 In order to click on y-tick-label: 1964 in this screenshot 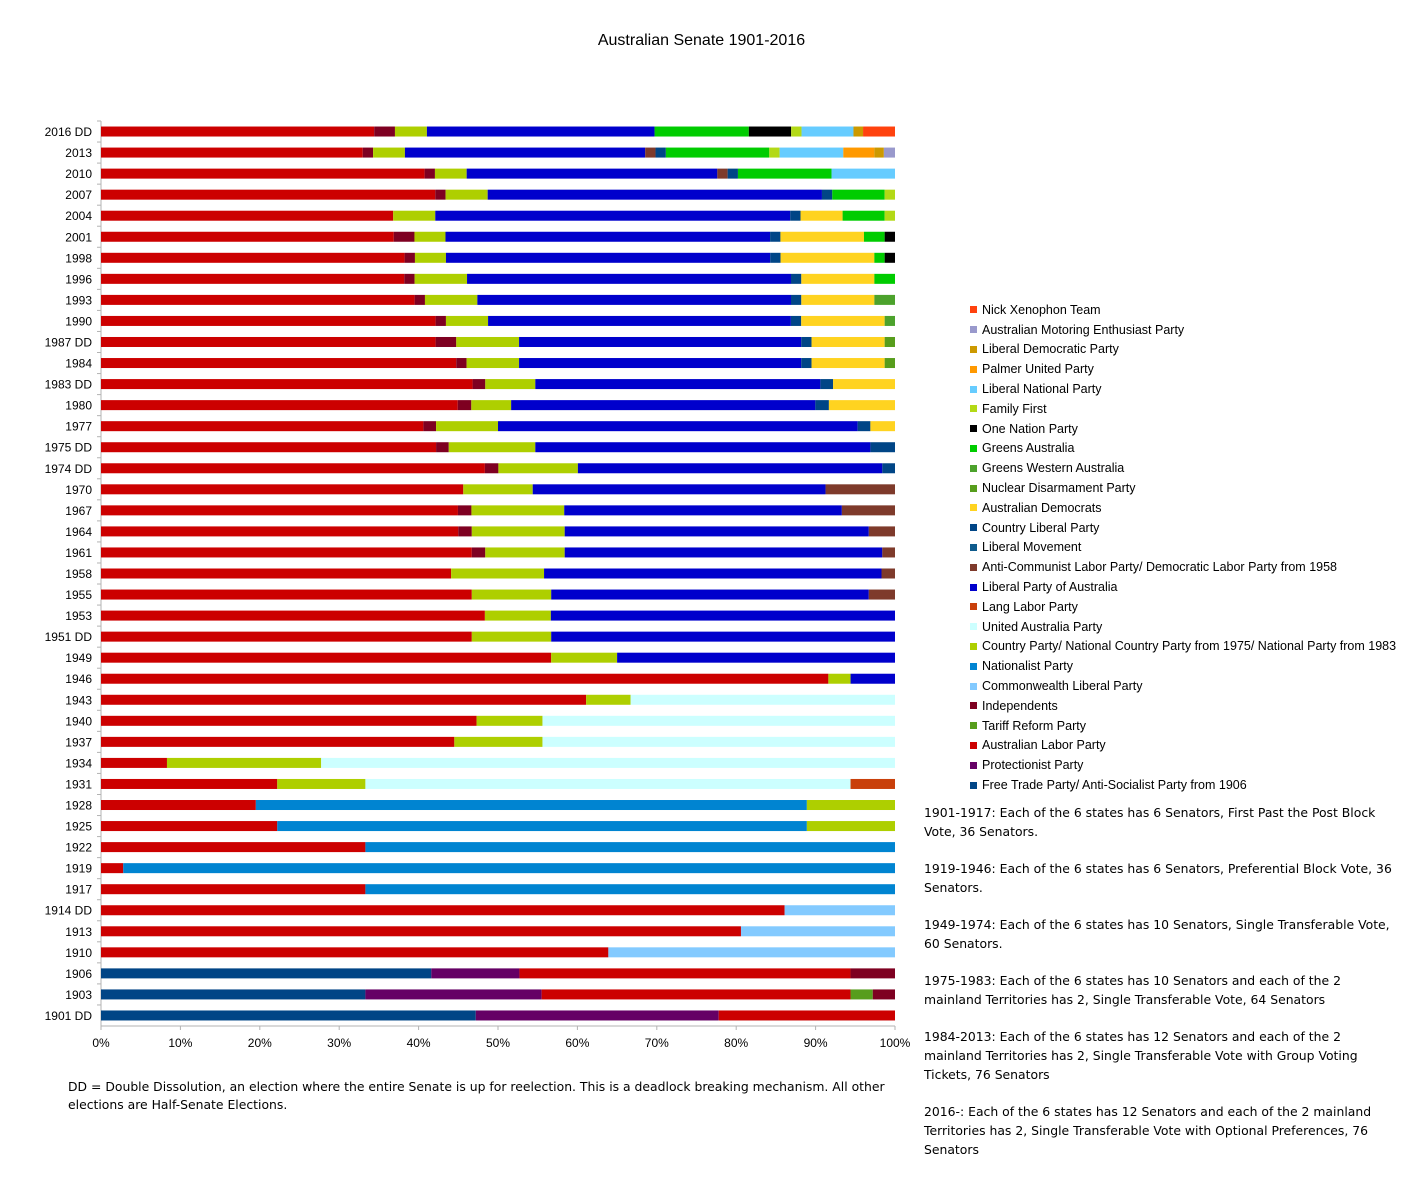, I will do `click(78, 532)`.